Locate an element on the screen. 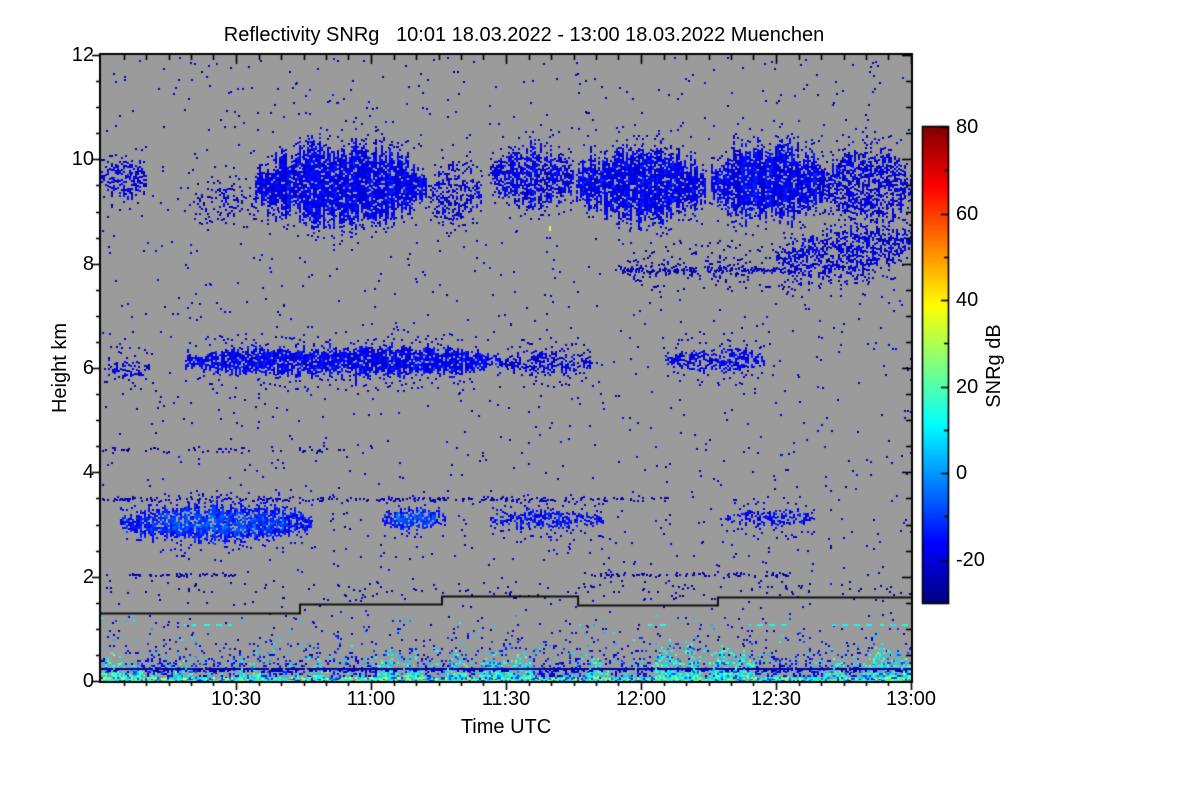 The width and height of the screenshot is (1200, 800). y-tick-label: 4 is located at coordinates (88, 472).